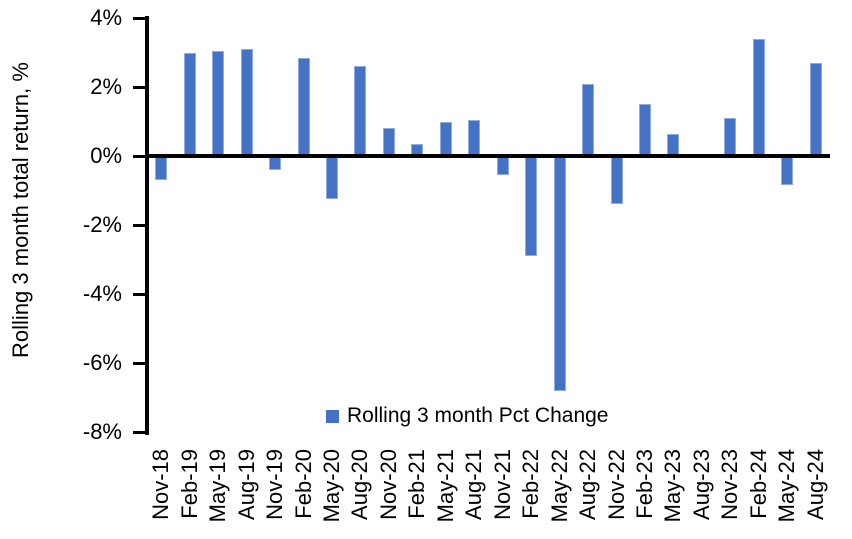 The height and width of the screenshot is (539, 852). I want to click on legend-label: Rolling 3 month Pct Change, so click(478, 415).